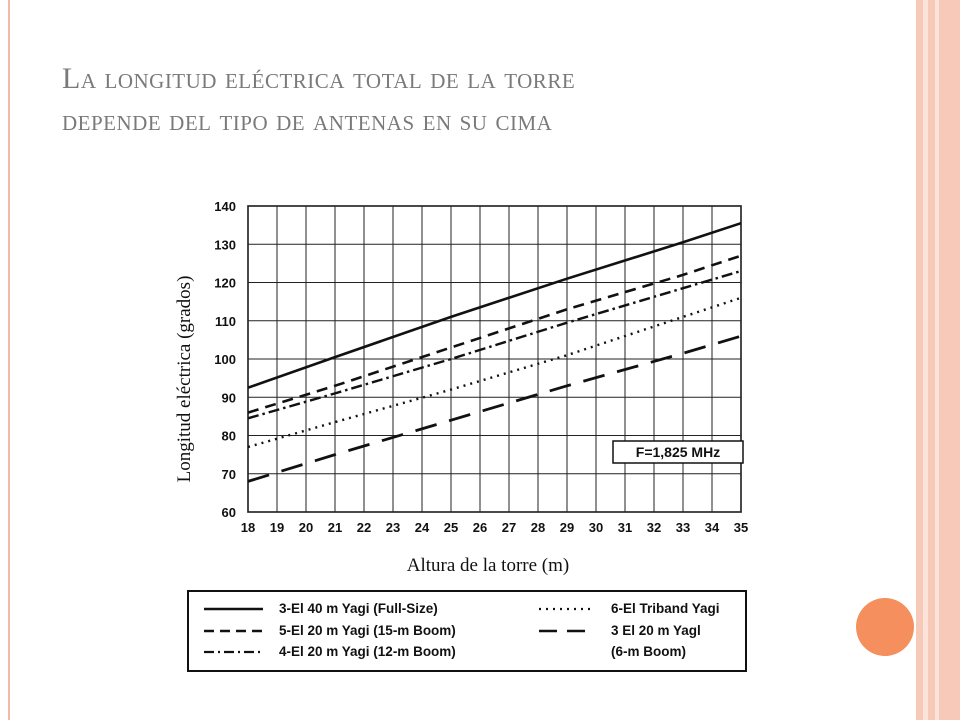 The image size is (960, 720). I want to click on y-tick-label: 70, so click(229, 474).